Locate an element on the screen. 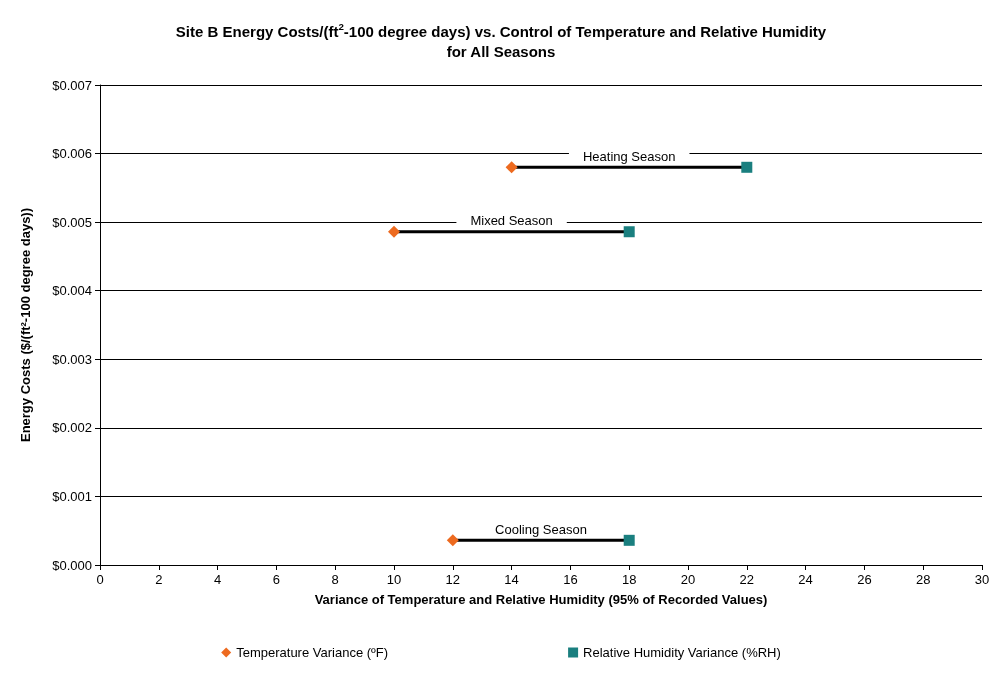  x-tick-label: 28 is located at coordinates (923, 579).